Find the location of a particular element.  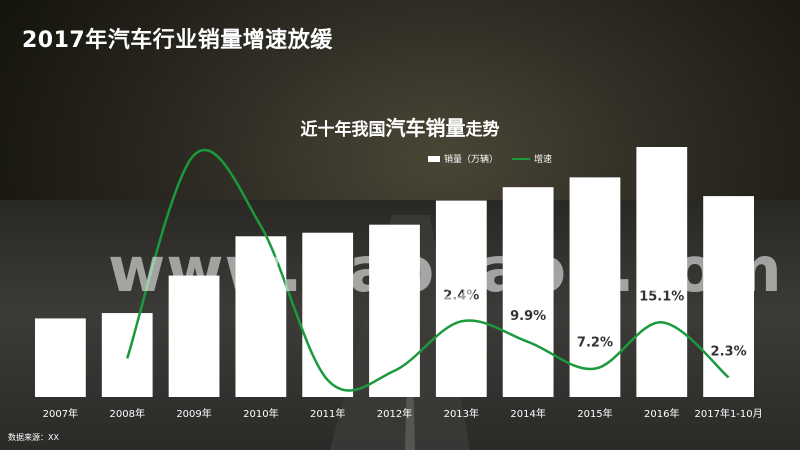

chart-legend: 销量（万辆） 增速 is located at coordinates (494, 158).